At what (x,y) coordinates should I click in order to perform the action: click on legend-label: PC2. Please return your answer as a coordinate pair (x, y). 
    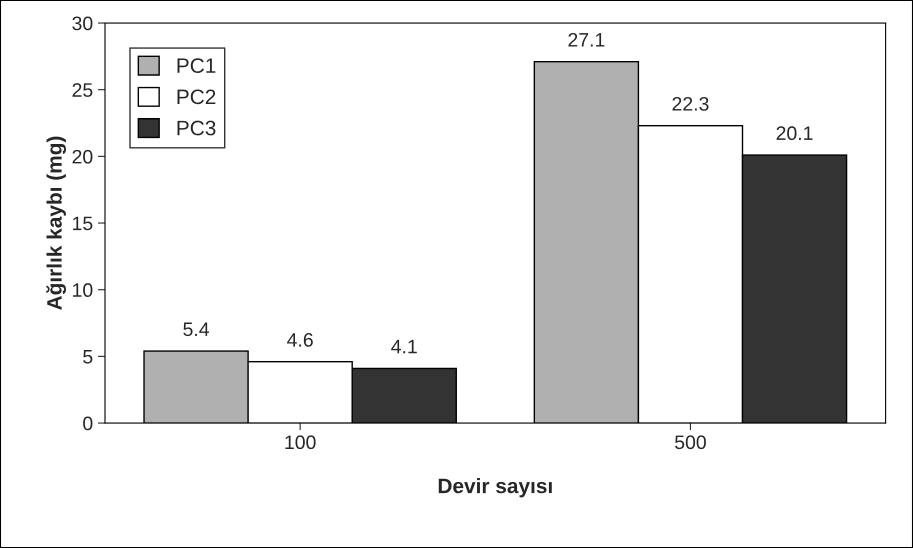
    Looking at the image, I should click on (197, 96).